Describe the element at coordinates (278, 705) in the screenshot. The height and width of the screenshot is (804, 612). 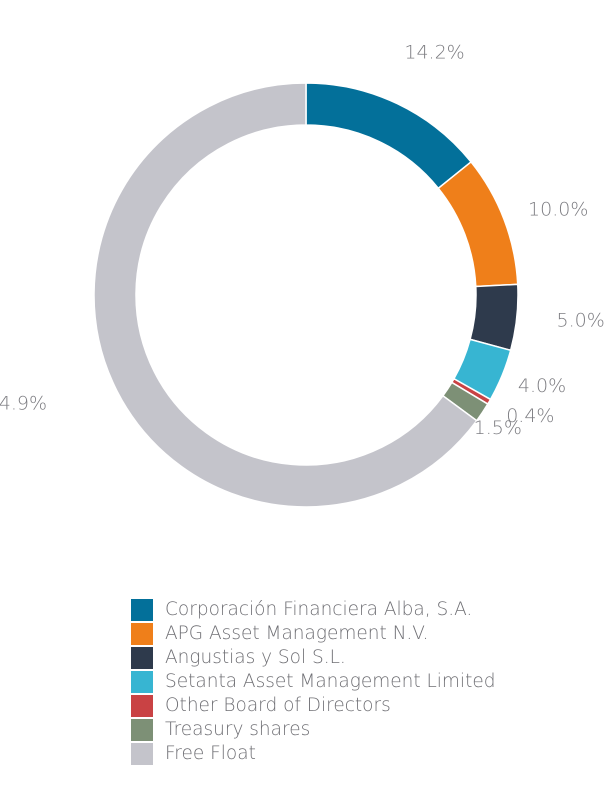
I see `legend-label: Other Board of Directors` at that location.